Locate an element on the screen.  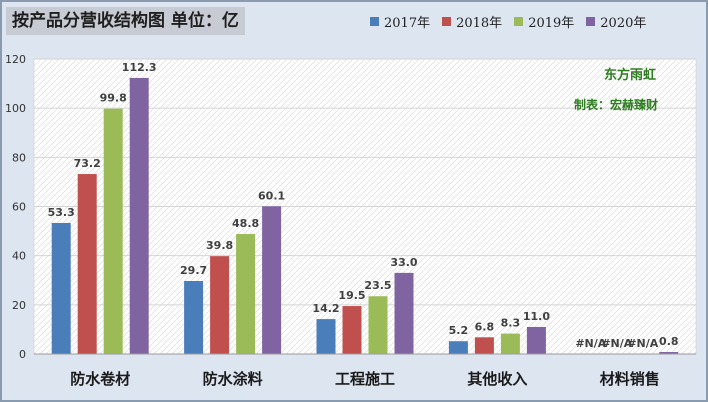
y-tick-label: 40 is located at coordinates (19, 256).